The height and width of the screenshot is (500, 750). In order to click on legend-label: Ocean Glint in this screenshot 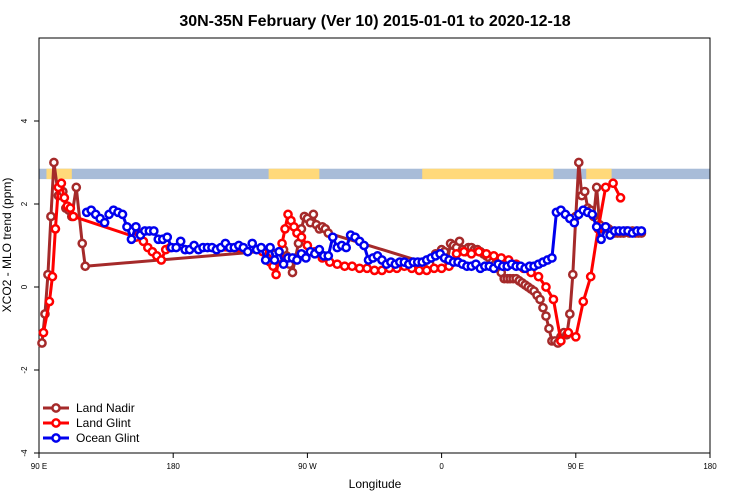, I will do `click(108, 438)`.